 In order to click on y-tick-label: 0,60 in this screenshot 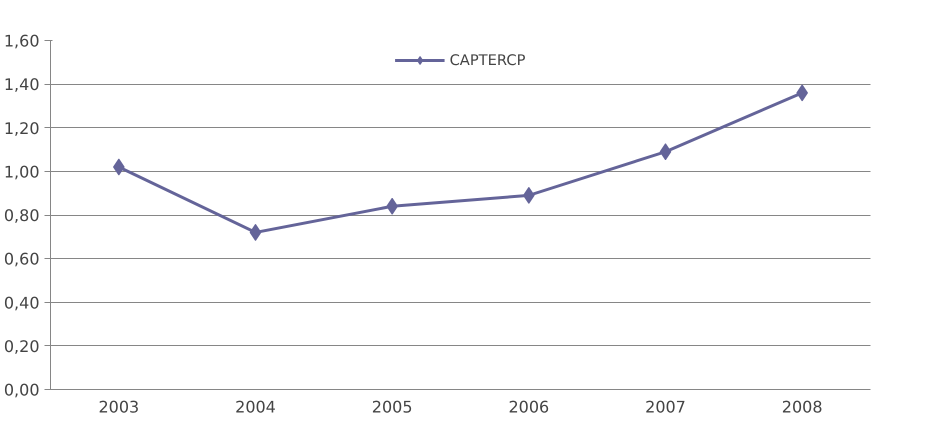, I will do `click(22, 259)`.